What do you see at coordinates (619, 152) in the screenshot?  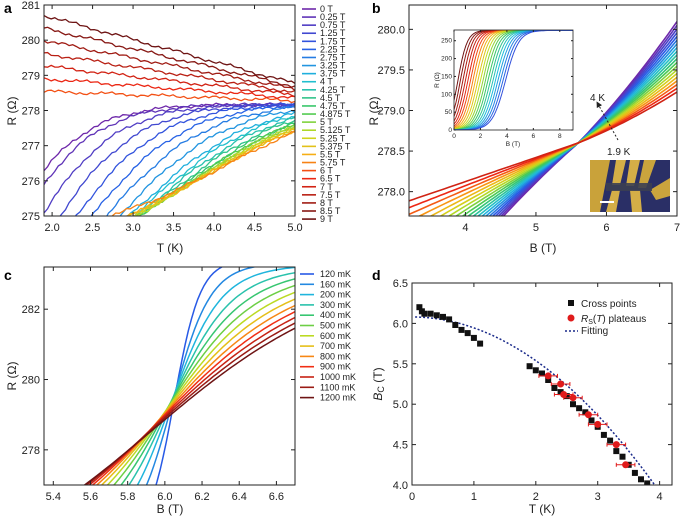 I see `annotation-1-9k: 1.9 K` at bounding box center [619, 152].